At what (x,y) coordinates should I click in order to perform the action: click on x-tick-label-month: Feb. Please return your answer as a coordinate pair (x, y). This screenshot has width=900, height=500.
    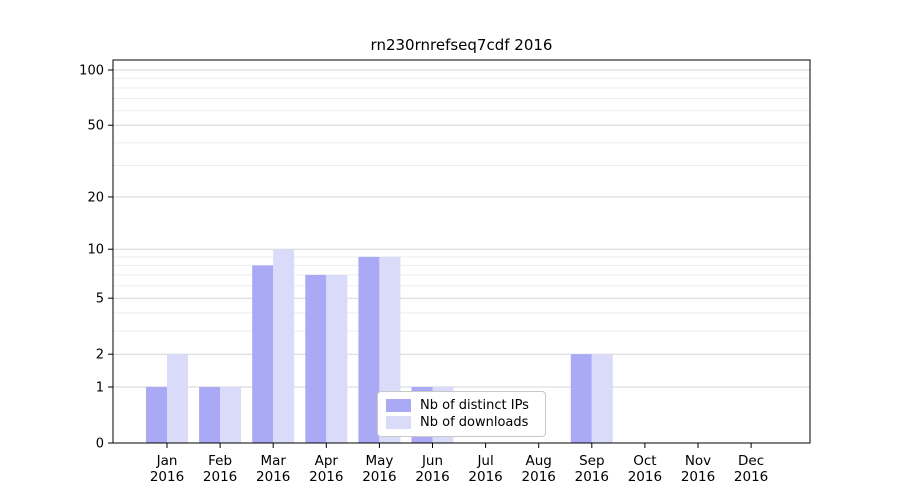
    Looking at the image, I should click on (220, 461).